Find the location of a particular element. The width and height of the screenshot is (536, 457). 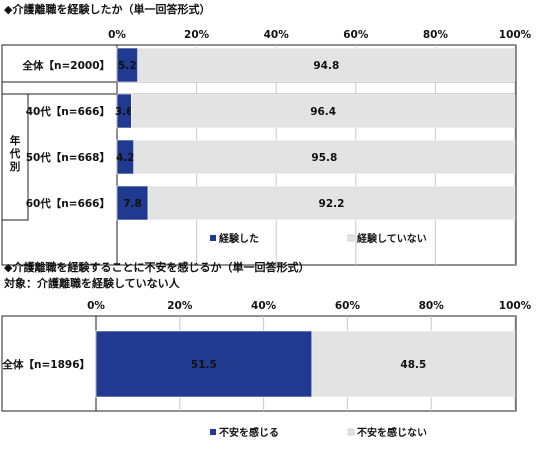

data-label: 92.2 is located at coordinates (332, 204).